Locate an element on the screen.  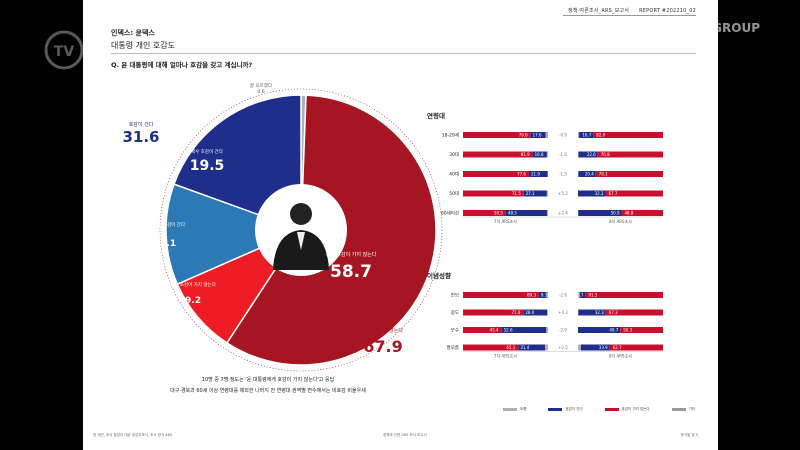
bar-category-label: 잘모름 is located at coordinates (453, 347).